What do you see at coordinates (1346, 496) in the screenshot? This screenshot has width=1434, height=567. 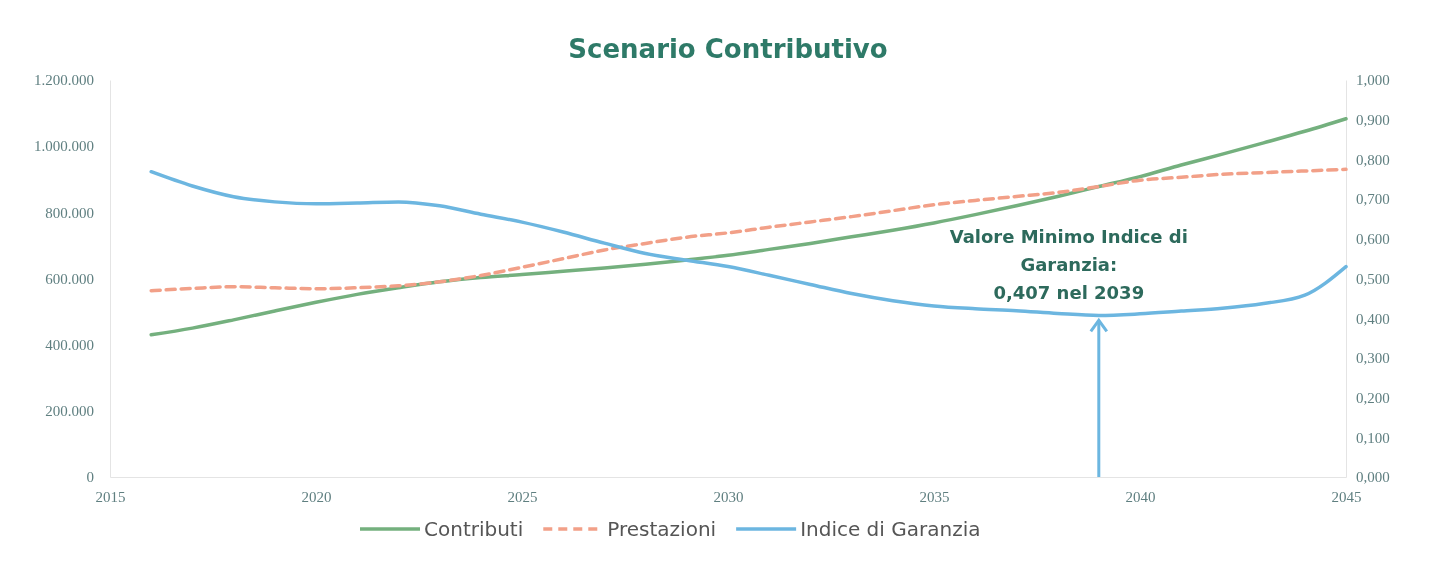 I see `x-tick-label: 2045` at bounding box center [1346, 496].